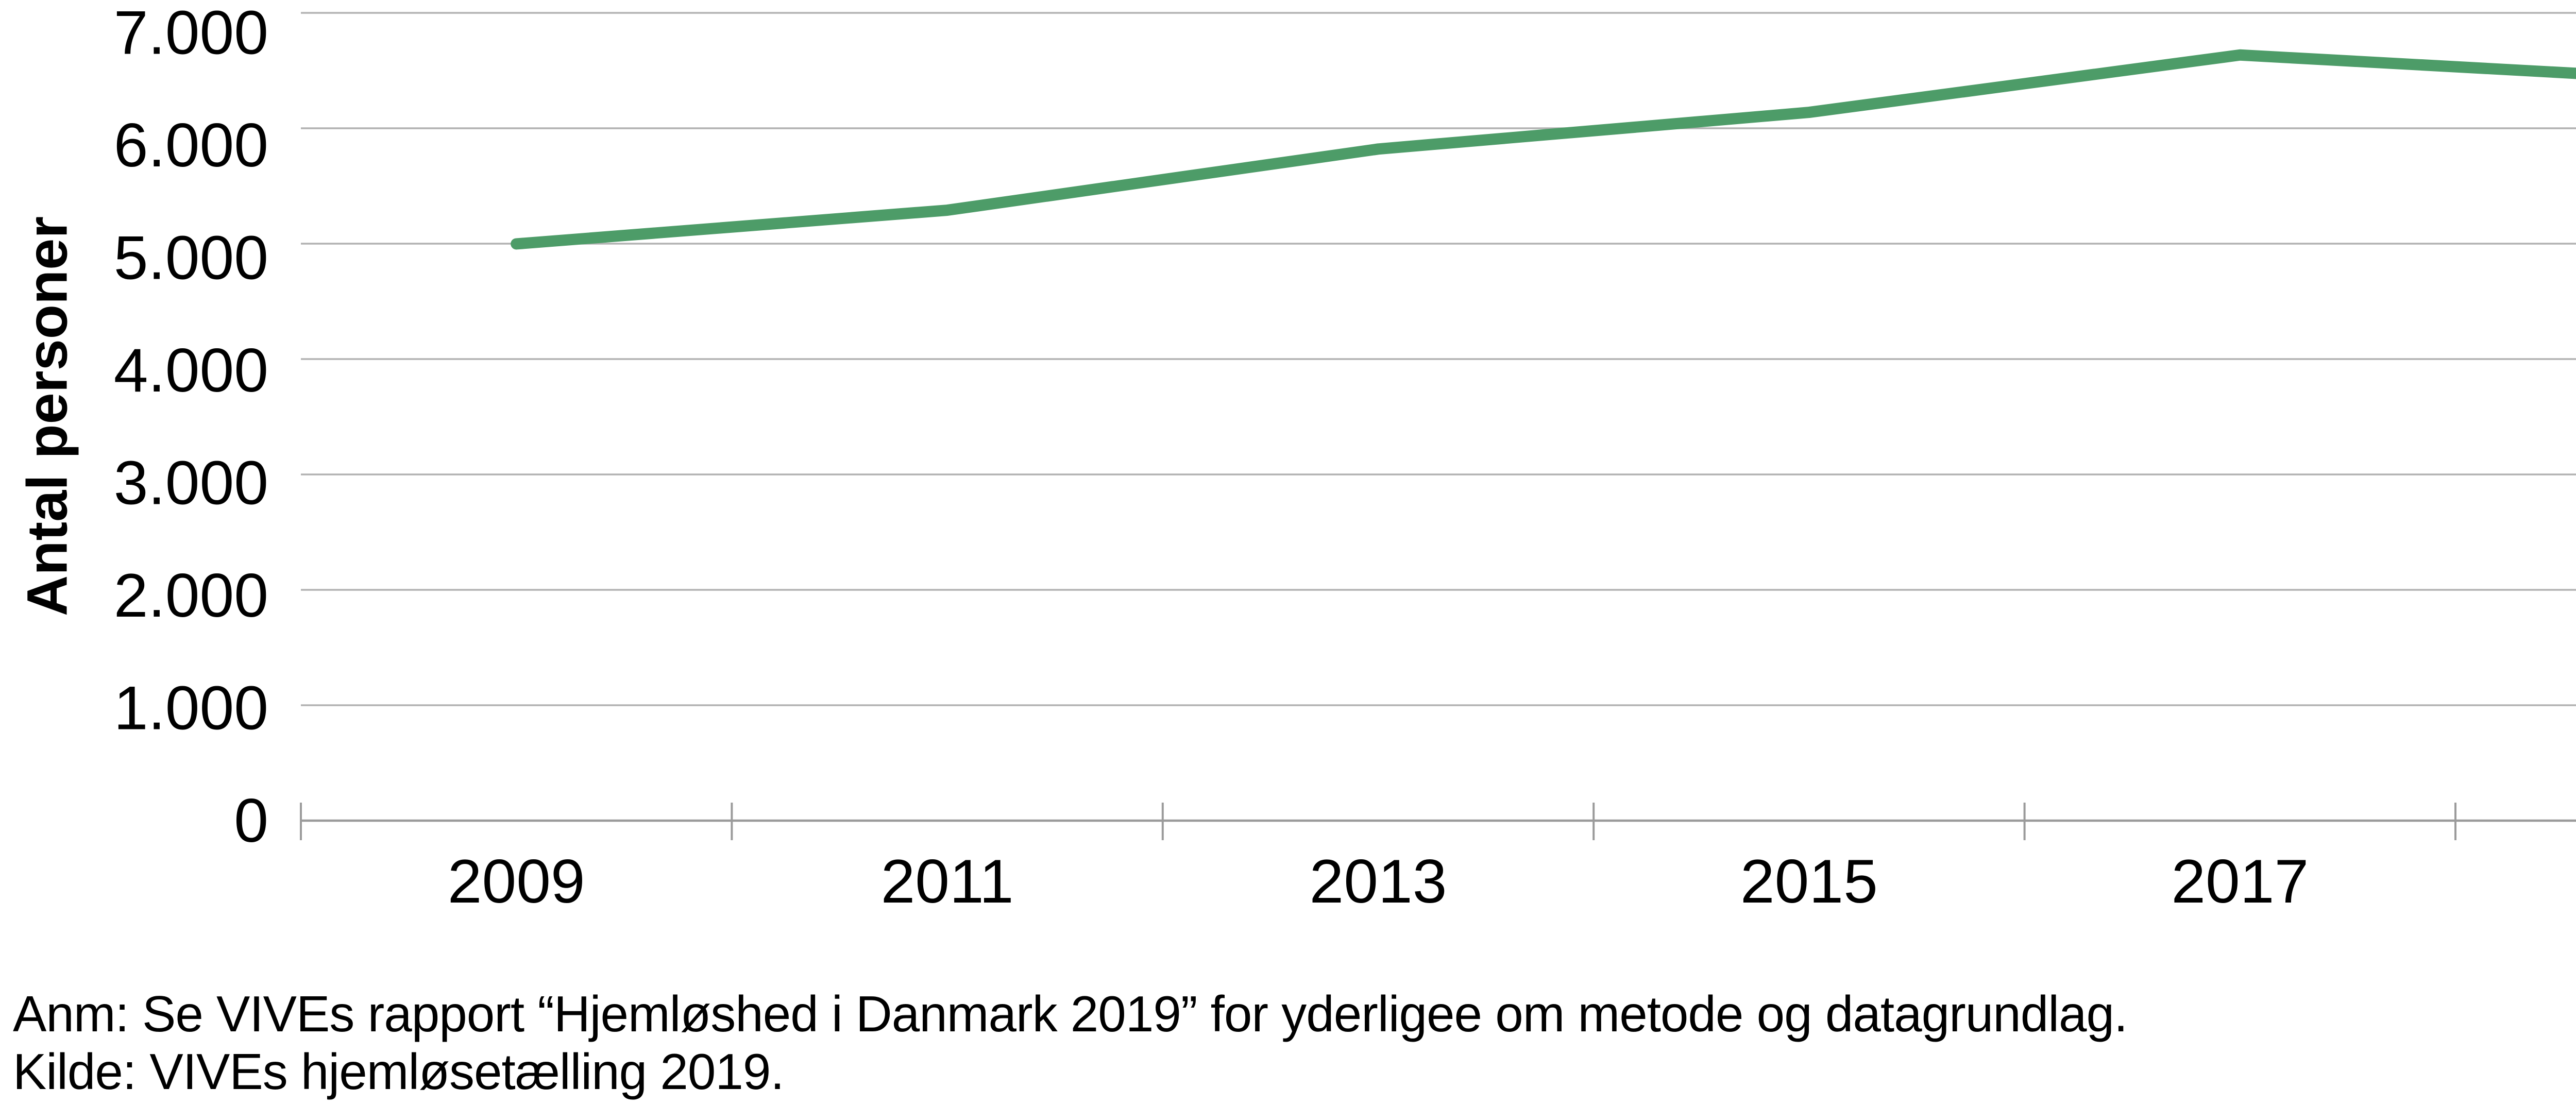  I want to click on x-axis-tick-label: 2015, so click(1809, 881).